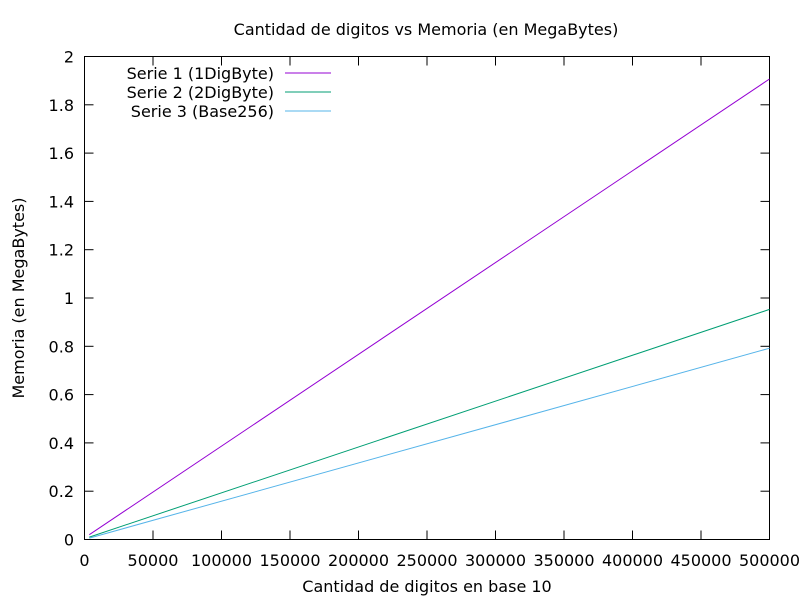 The height and width of the screenshot is (600, 800). What do you see at coordinates (495, 560) in the screenshot?
I see `x-tick-label: 300000` at bounding box center [495, 560].